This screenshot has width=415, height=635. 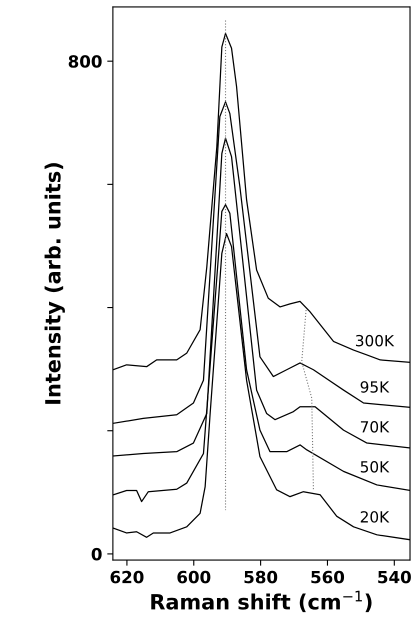 I want to click on y-tick-label: 0, so click(x=97, y=554).